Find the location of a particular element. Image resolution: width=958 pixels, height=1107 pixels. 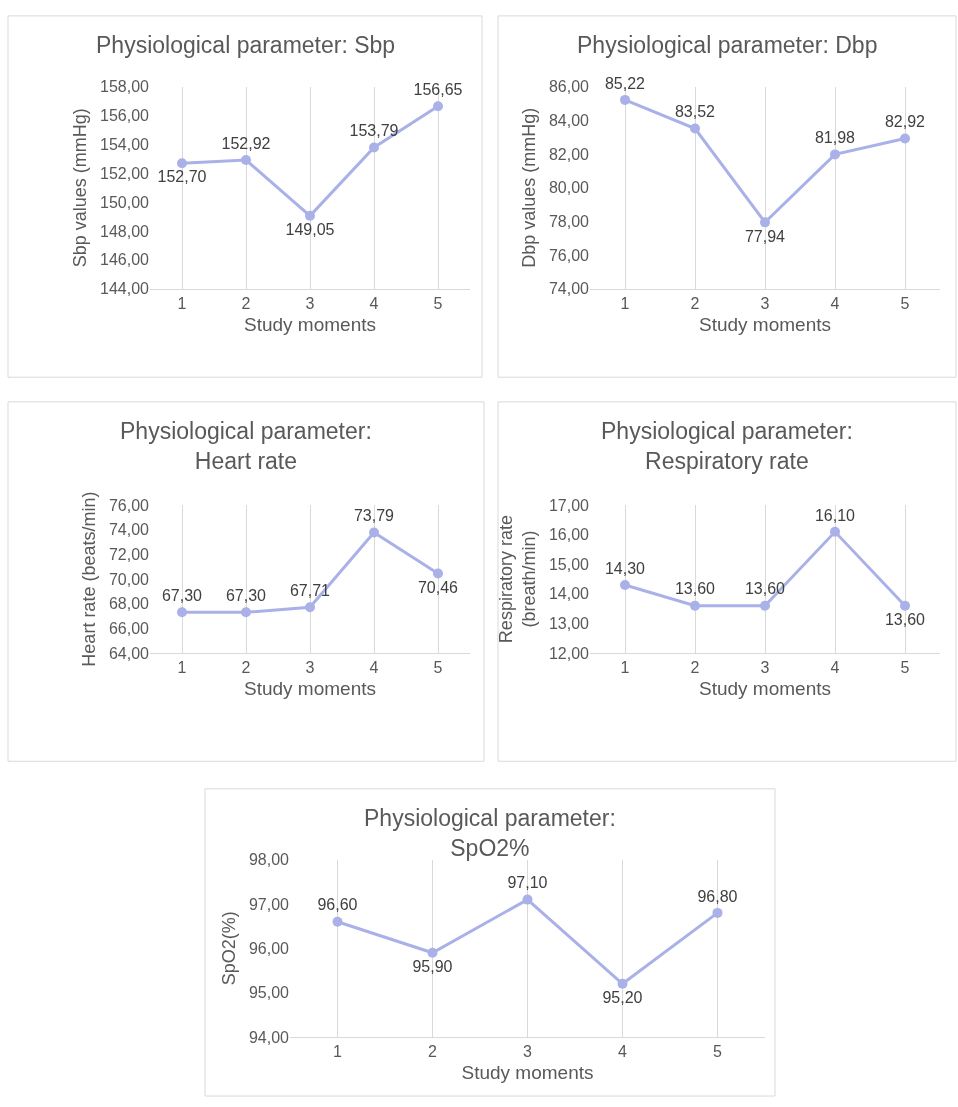

y-tick-label: 156,00 is located at coordinates (125, 116).